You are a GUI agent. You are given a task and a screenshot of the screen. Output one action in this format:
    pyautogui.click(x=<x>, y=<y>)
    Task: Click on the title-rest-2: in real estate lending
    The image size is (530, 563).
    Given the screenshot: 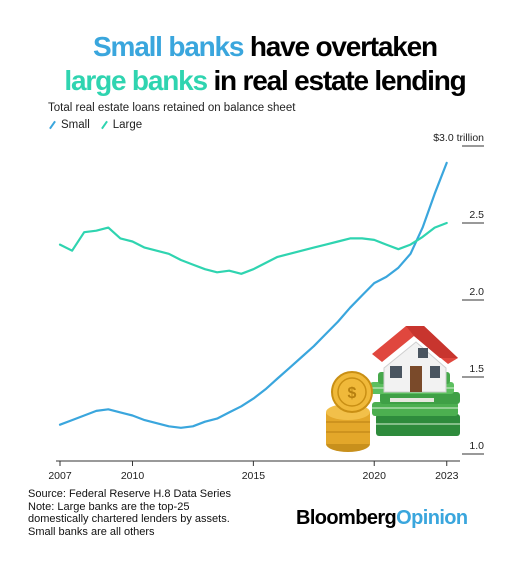 What is the action you would take?
    pyautogui.click(x=336, y=80)
    